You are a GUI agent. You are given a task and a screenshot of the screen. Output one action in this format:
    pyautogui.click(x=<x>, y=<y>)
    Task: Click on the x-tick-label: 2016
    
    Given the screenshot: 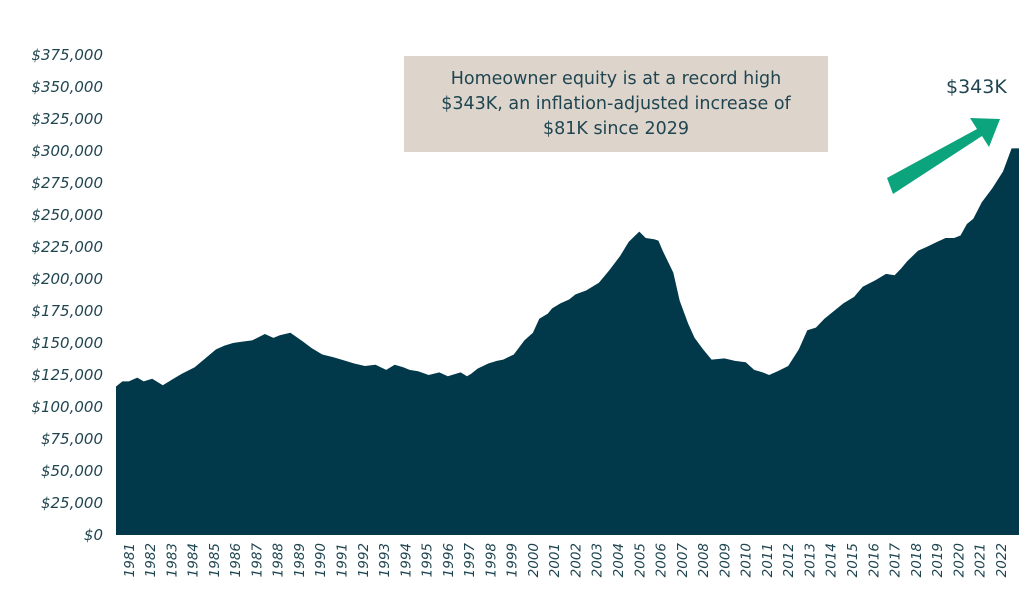 What is the action you would take?
    pyautogui.click(x=874, y=560)
    